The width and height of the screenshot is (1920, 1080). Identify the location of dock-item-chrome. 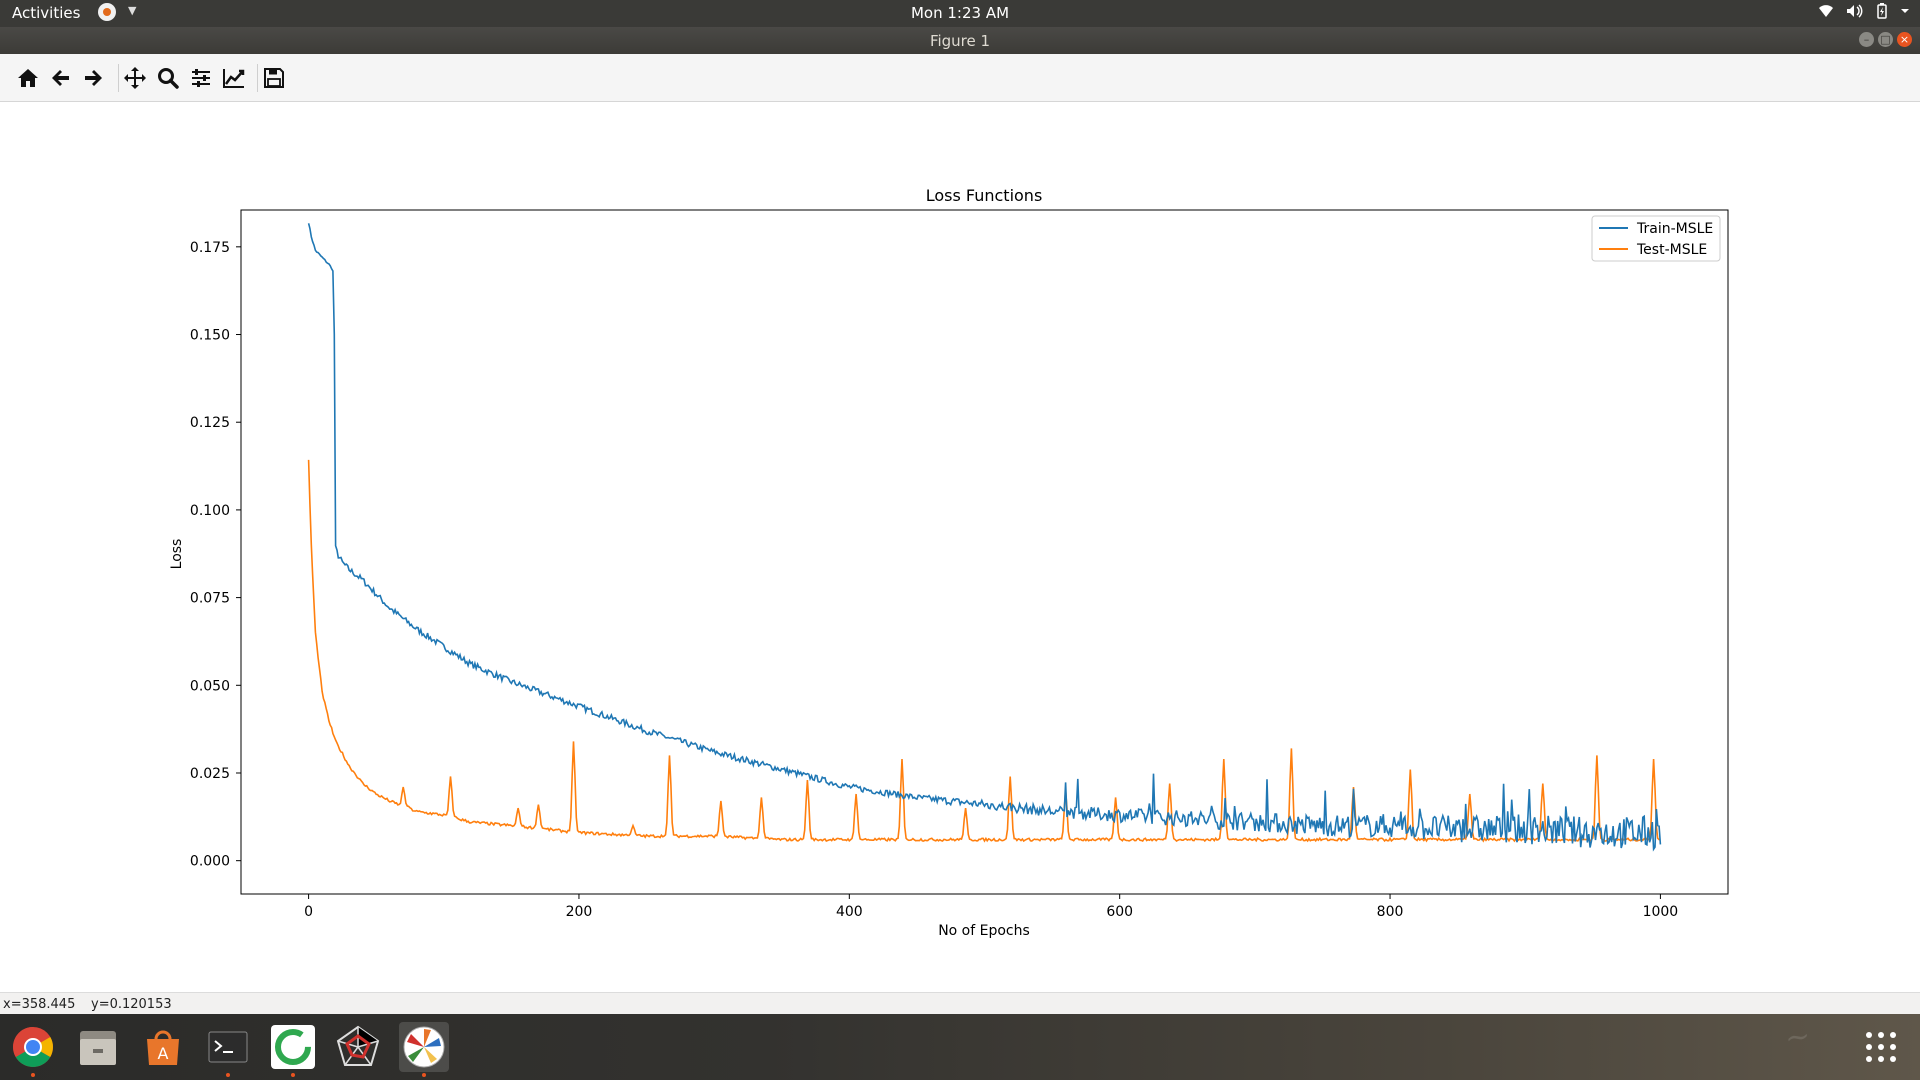
(33, 1049).